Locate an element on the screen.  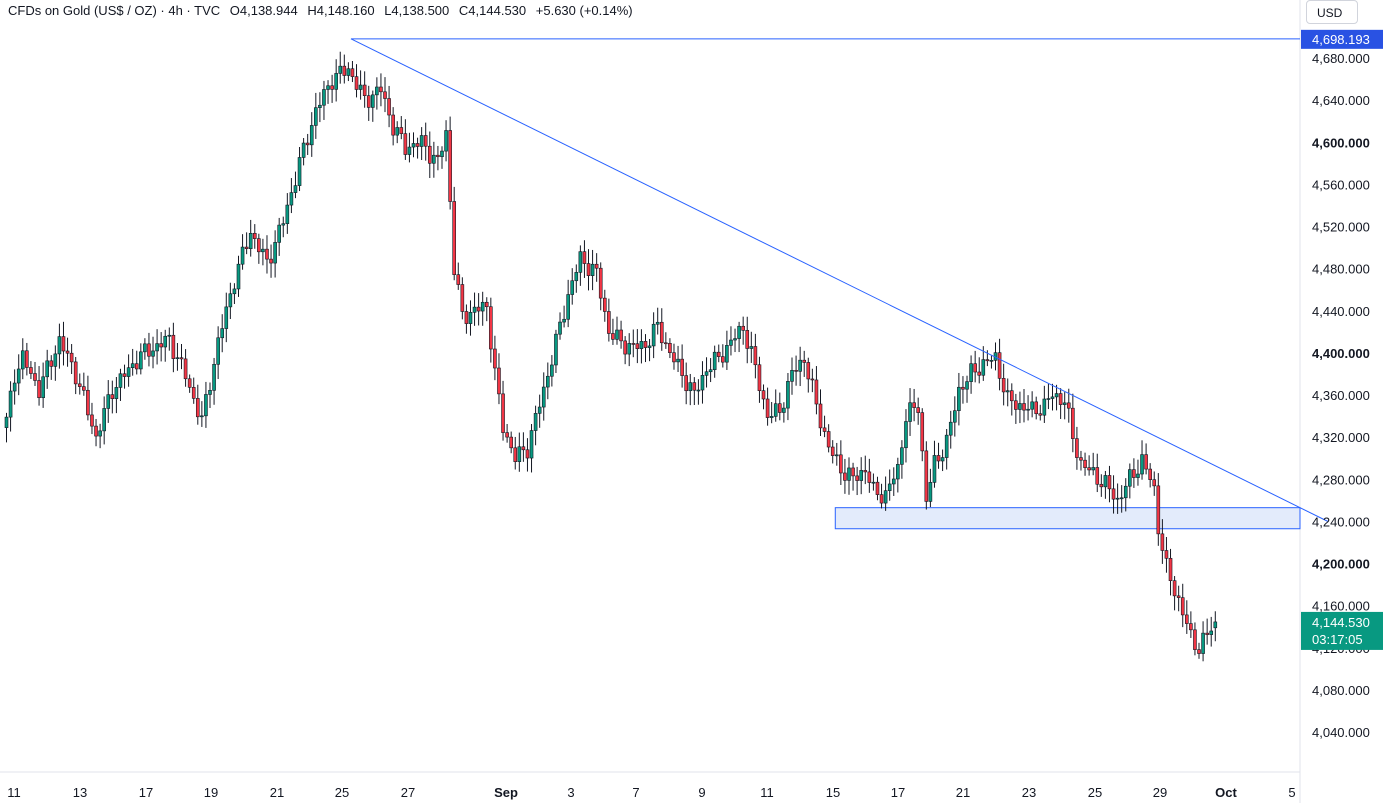
high-price-label: 4,698.193 is located at coordinates (1341, 39).